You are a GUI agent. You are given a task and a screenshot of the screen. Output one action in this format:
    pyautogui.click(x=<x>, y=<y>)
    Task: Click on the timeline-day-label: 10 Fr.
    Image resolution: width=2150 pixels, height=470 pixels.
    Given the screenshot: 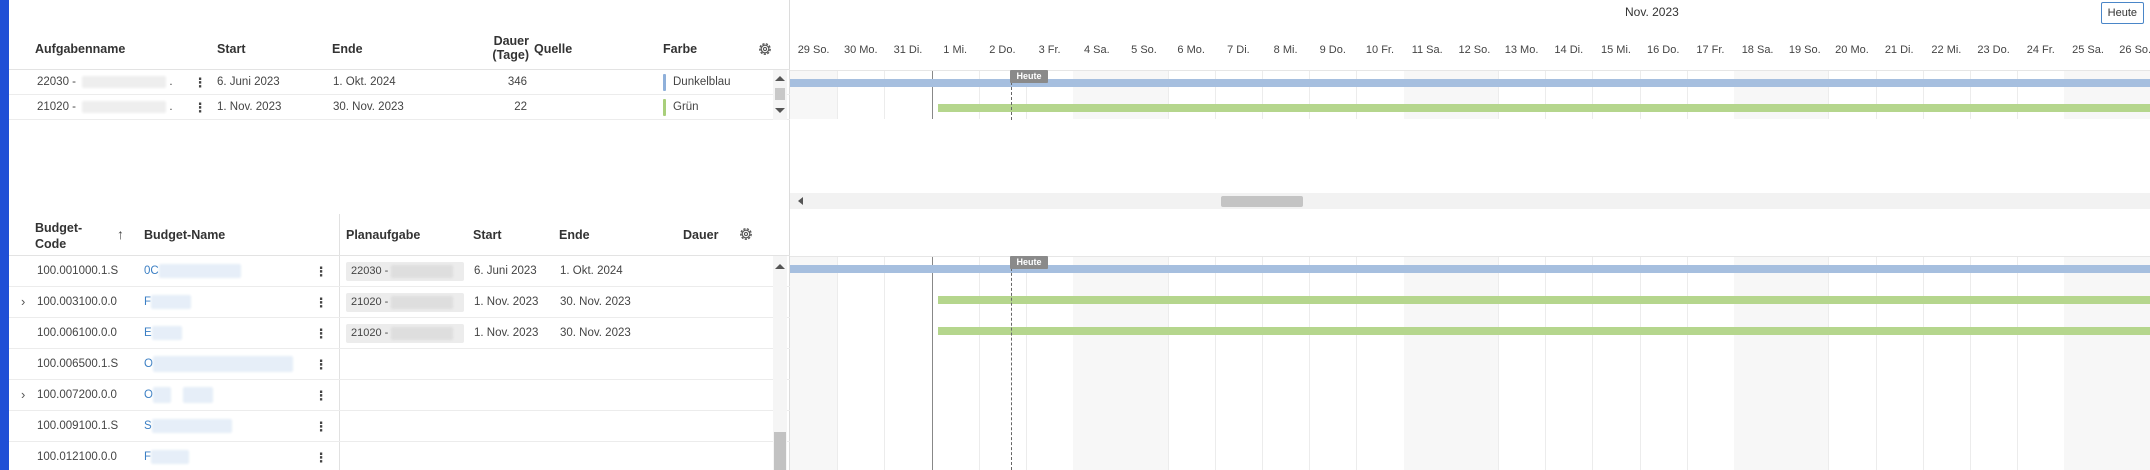 What is the action you would take?
    pyautogui.click(x=1380, y=50)
    